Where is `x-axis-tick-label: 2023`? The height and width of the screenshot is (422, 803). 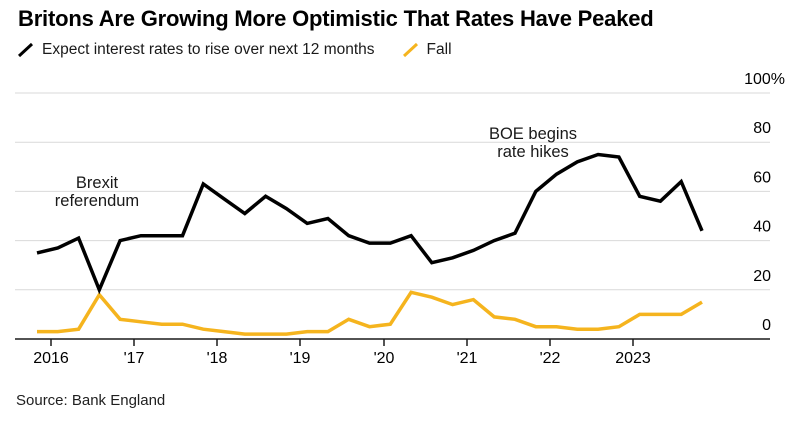 x-axis-tick-label: 2023 is located at coordinates (633, 358).